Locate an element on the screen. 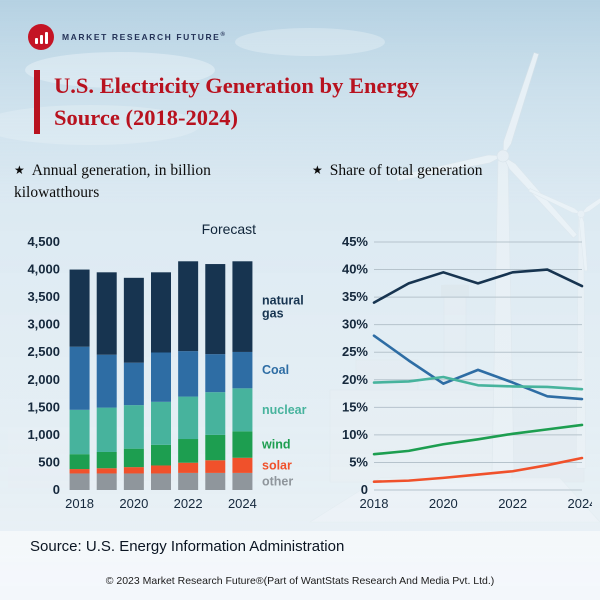  bar-y-tick-label: 3,500 is located at coordinates (43, 296).